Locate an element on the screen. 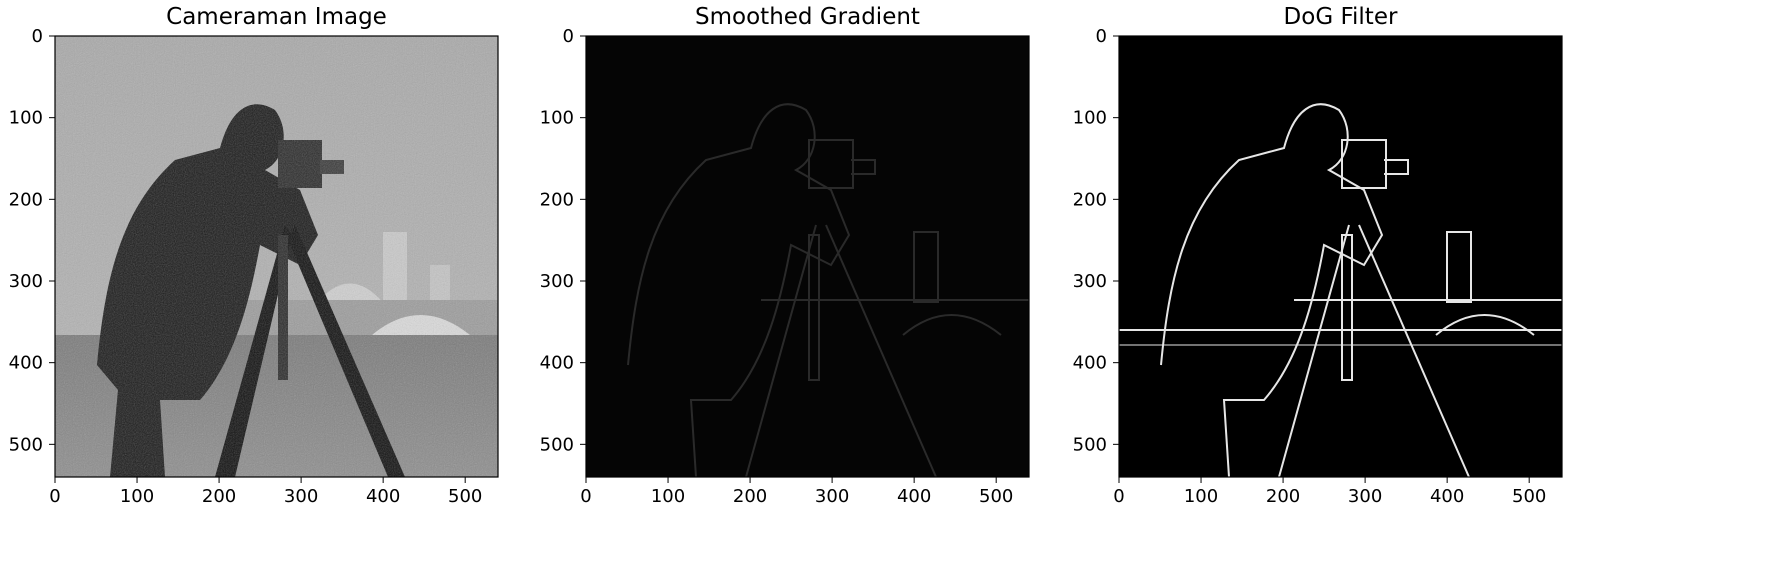  chart-title: Cameraman Image is located at coordinates (276, 17).